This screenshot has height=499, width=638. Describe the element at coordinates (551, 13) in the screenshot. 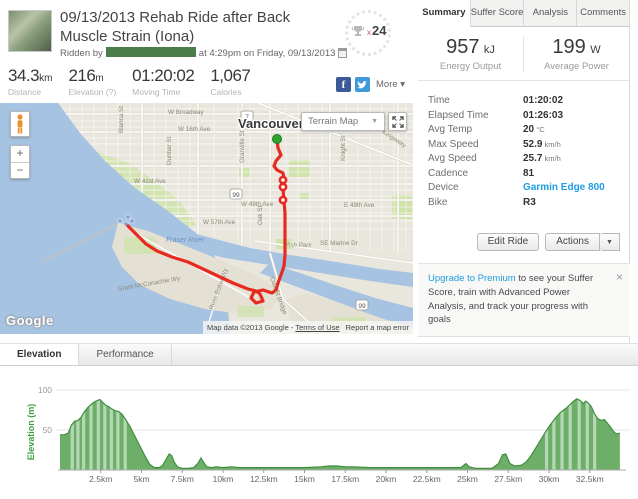

I see `tab-analysis: Analysis` at that location.